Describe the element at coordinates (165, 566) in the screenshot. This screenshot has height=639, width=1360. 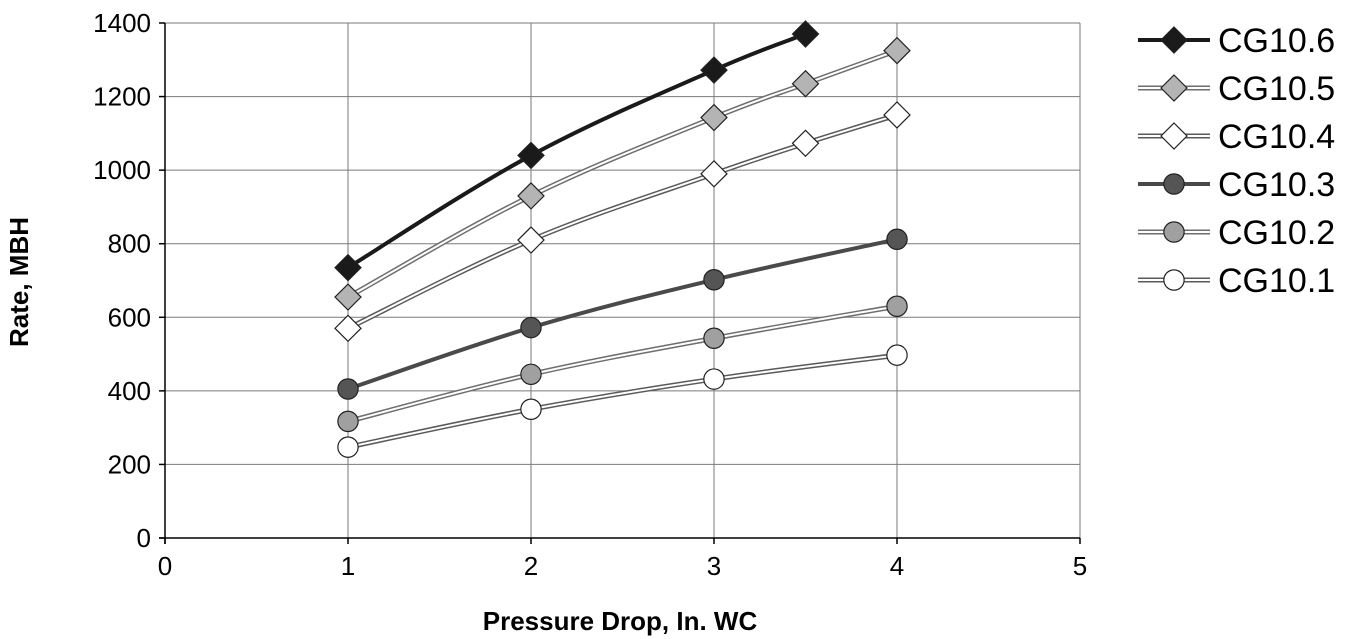
I see `x-tick-label: 0` at that location.